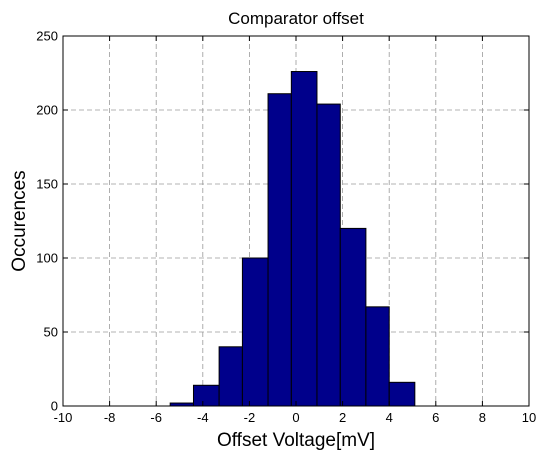 Image resolution: width=550 pixels, height=462 pixels. Describe the element at coordinates (47, 258) in the screenshot. I see `y-tick-label: 100` at that location.